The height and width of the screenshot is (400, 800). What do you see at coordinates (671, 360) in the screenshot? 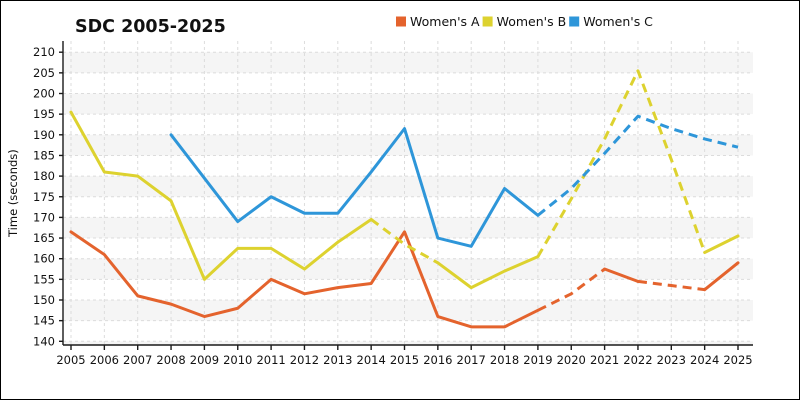
I see `x-tick-label: 2023` at bounding box center [671, 360].